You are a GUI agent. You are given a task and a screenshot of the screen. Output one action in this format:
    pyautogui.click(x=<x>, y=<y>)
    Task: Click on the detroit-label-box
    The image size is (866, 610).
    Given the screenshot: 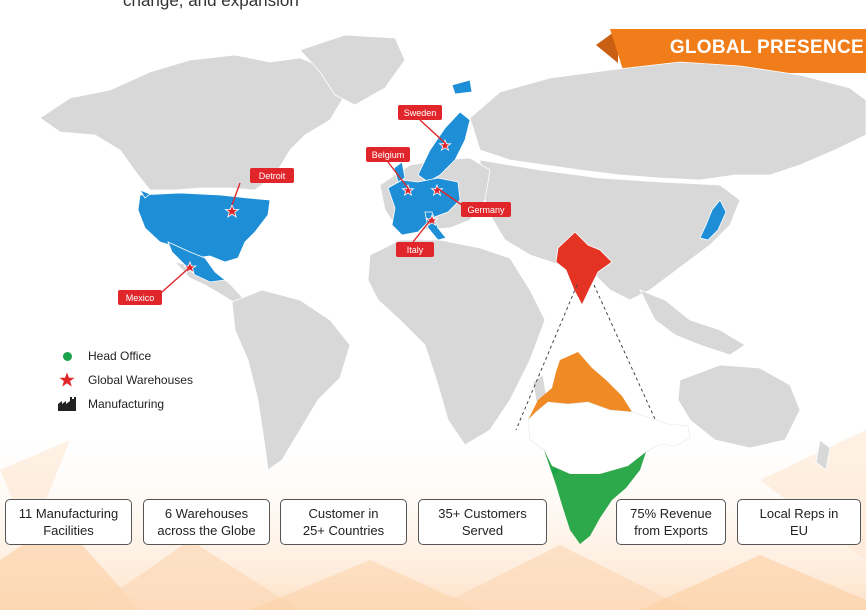 What is the action you would take?
    pyautogui.click(x=272, y=175)
    